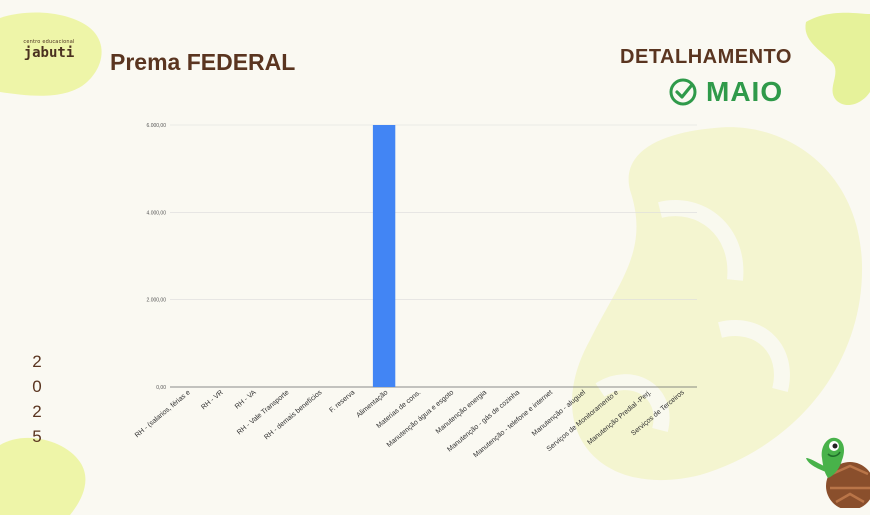  I want to click on x-tick-label: F. reserva, so click(342, 401).